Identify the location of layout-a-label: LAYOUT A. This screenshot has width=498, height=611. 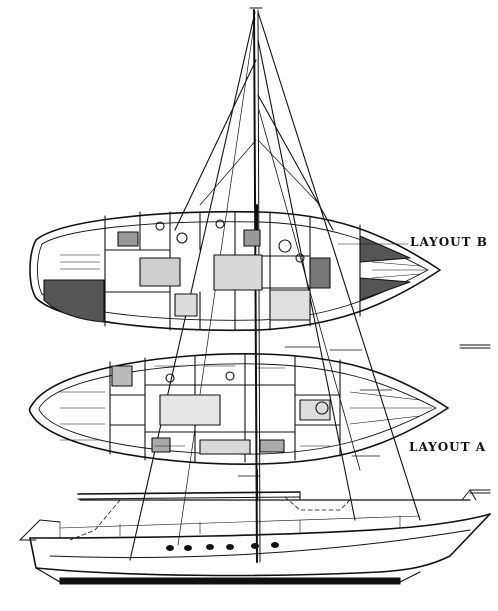
(448, 447).